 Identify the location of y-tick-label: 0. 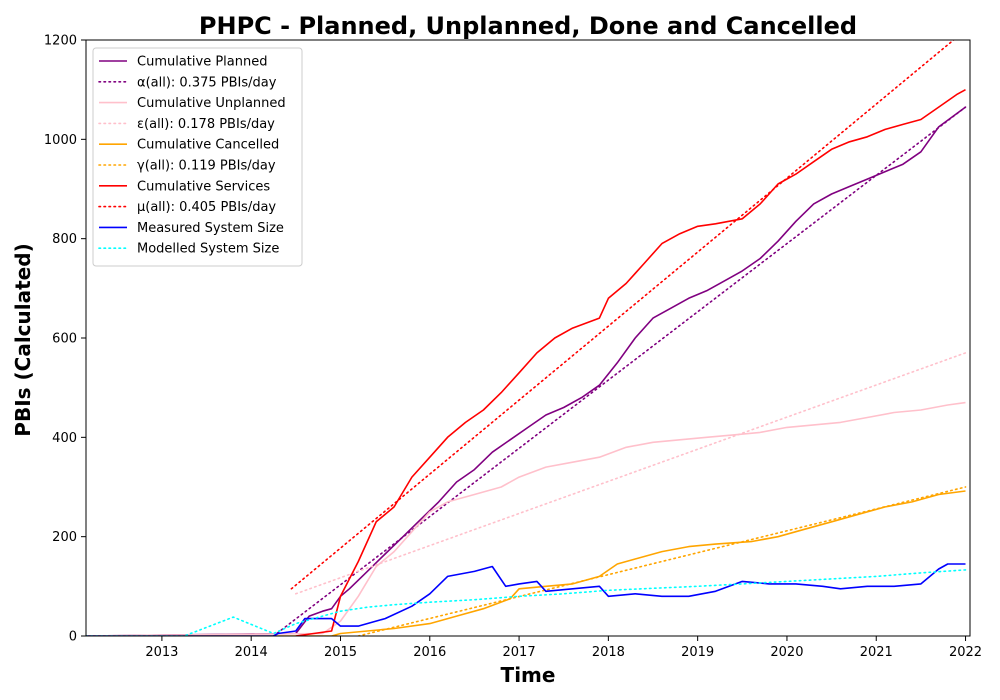
(73, 637).